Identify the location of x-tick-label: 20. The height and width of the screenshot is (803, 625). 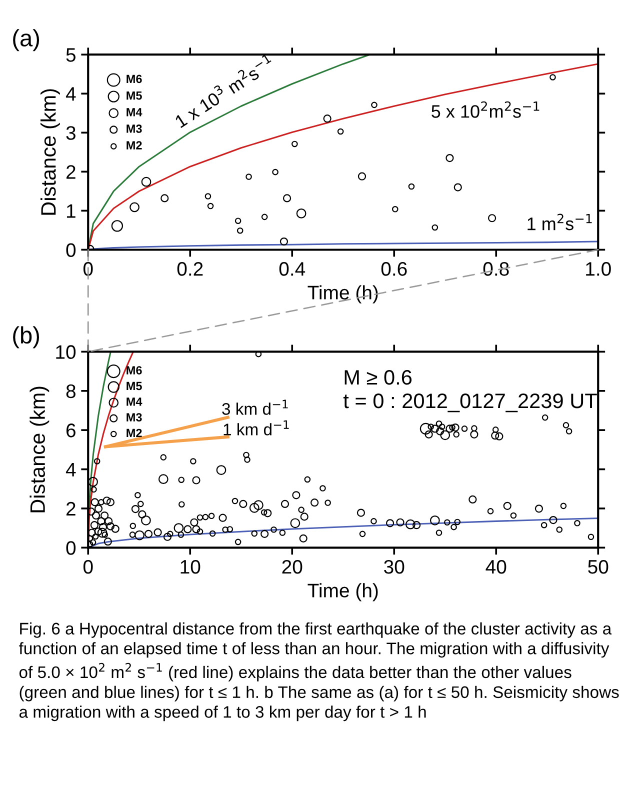
(292, 567).